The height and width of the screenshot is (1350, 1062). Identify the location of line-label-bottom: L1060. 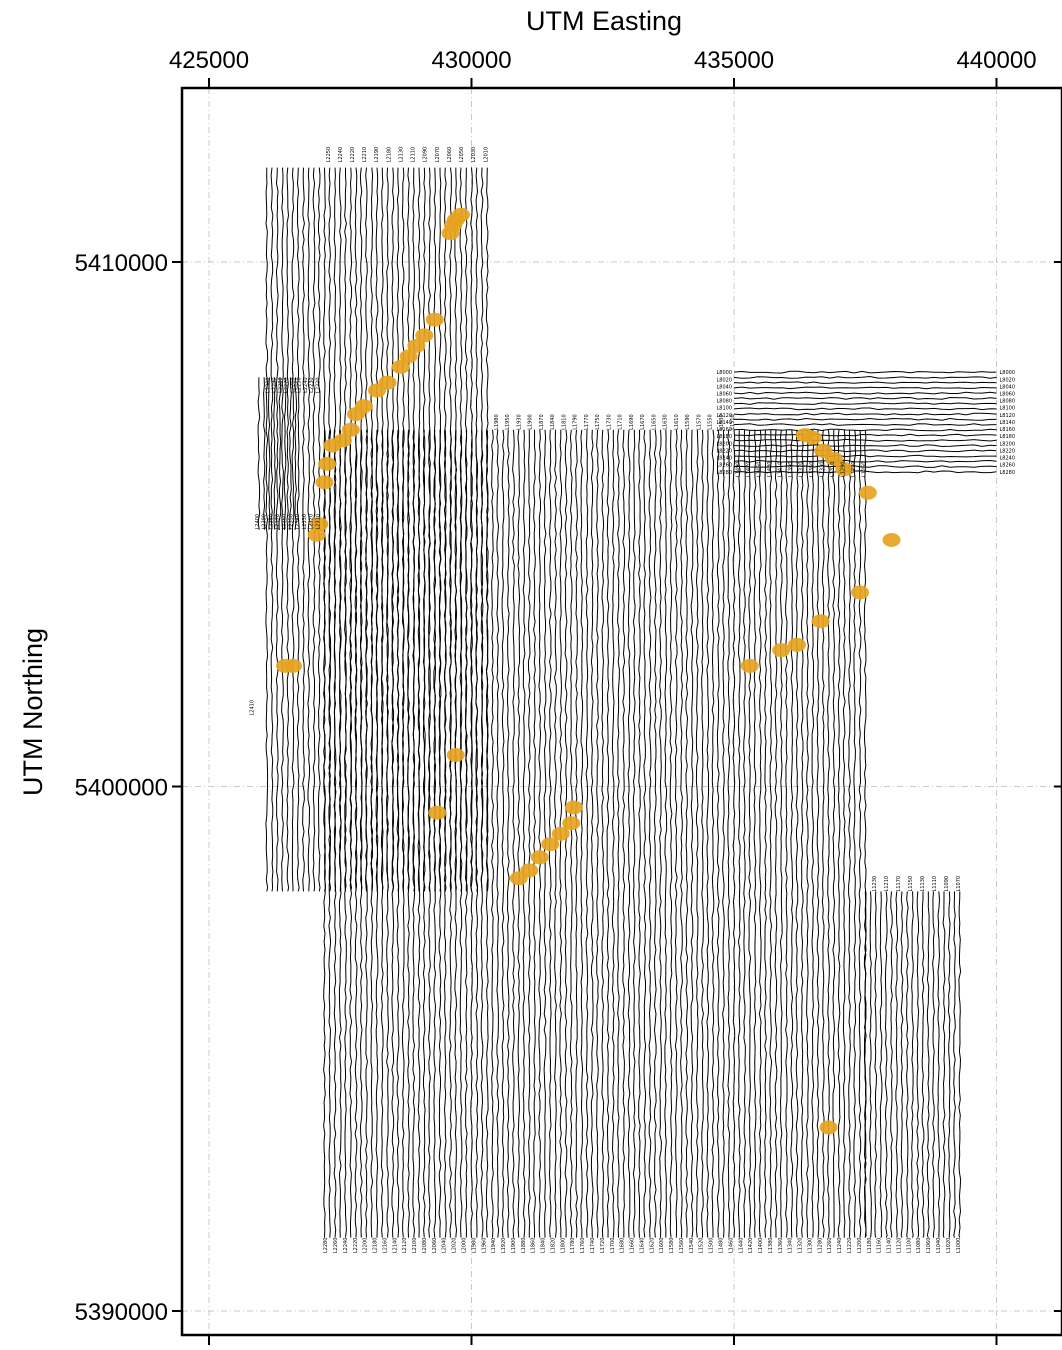
(929, 1246).